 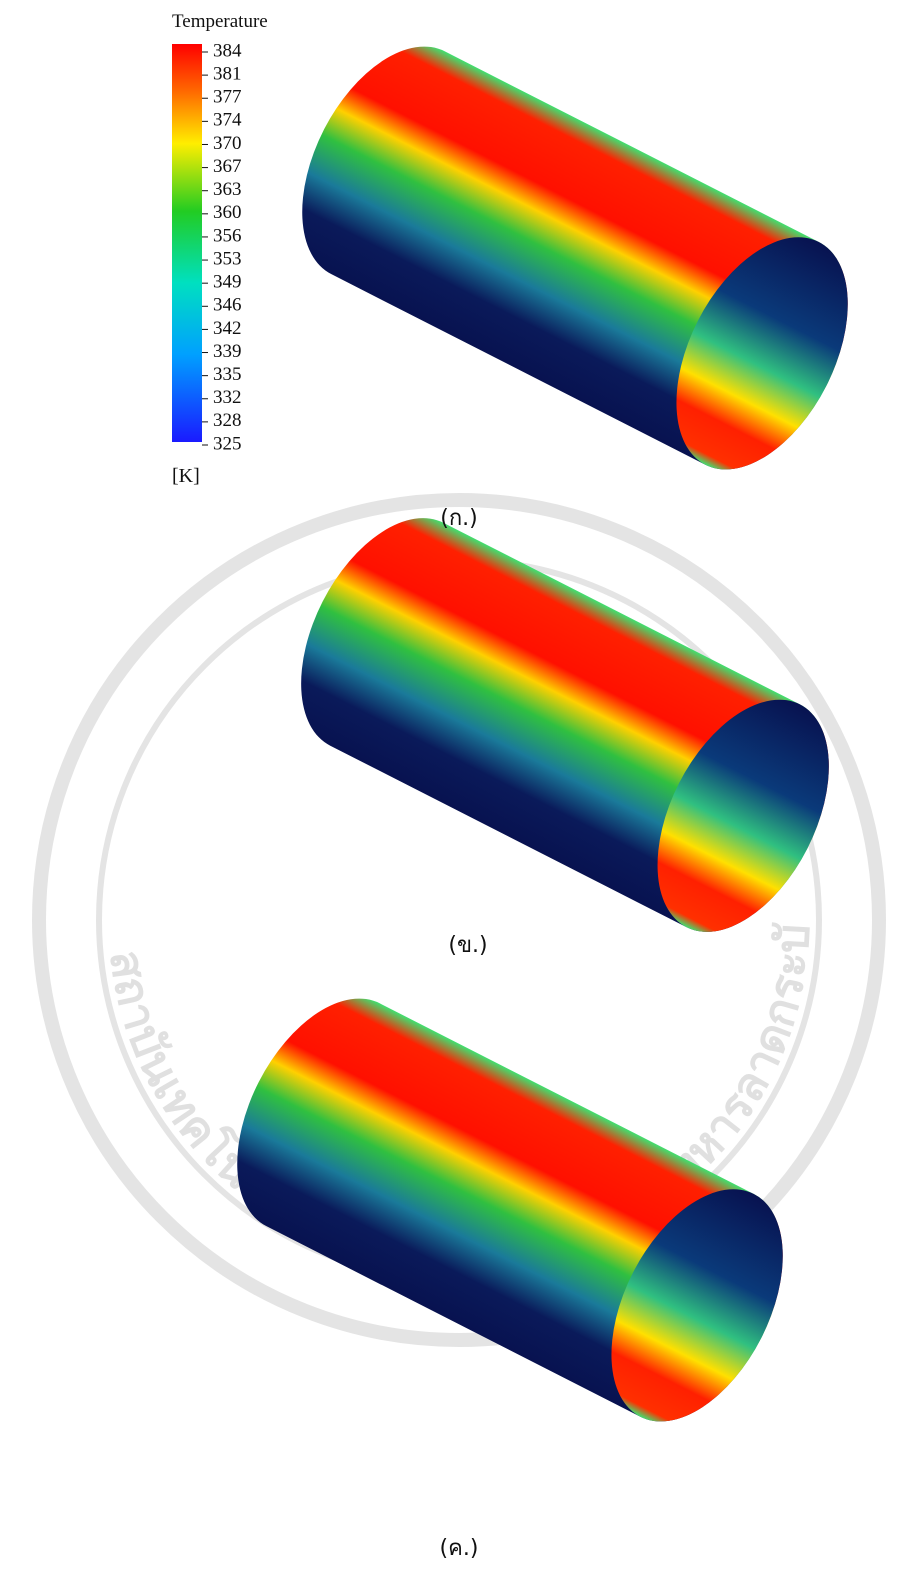 What do you see at coordinates (227, 374) in the screenshot?
I see `tick-label: 335` at bounding box center [227, 374].